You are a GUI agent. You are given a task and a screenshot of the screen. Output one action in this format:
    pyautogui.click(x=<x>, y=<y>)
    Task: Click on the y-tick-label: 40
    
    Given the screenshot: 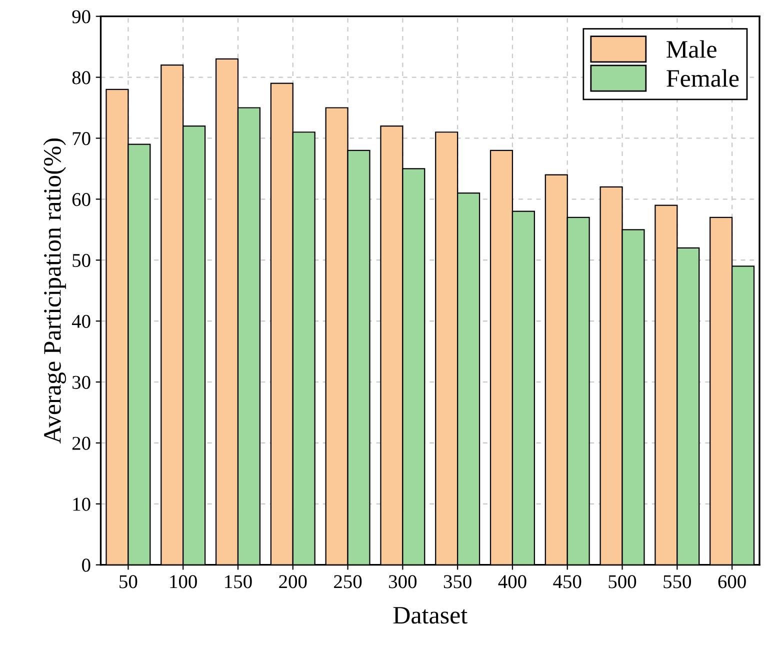 What is the action you would take?
    pyautogui.click(x=81, y=321)
    